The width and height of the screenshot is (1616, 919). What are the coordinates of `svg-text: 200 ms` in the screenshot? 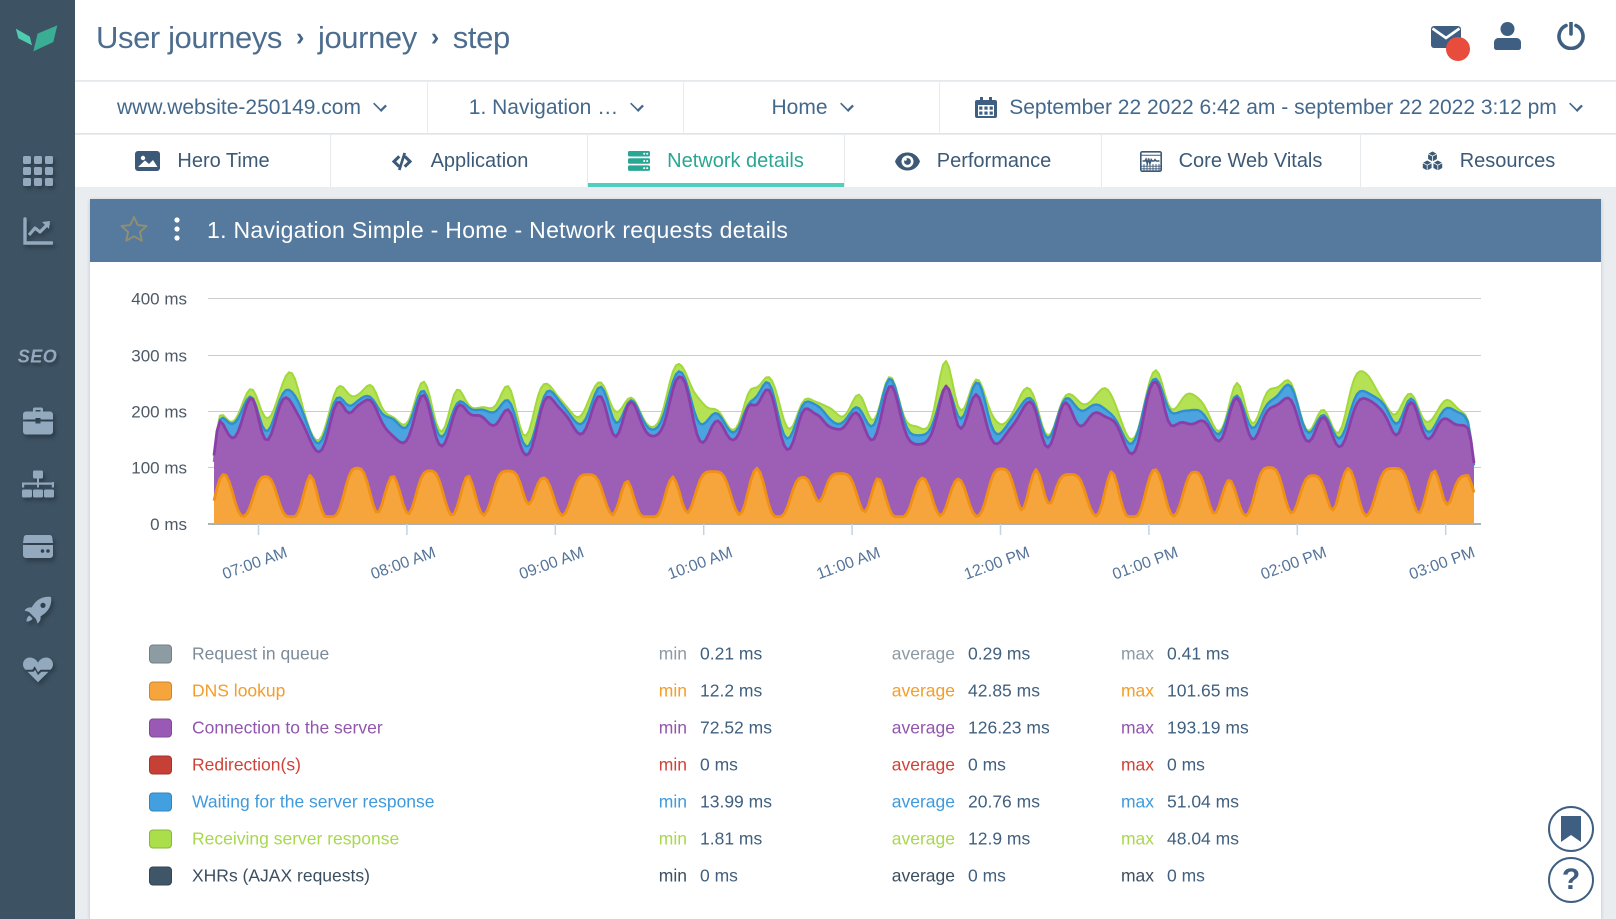 It's located at (159, 412).